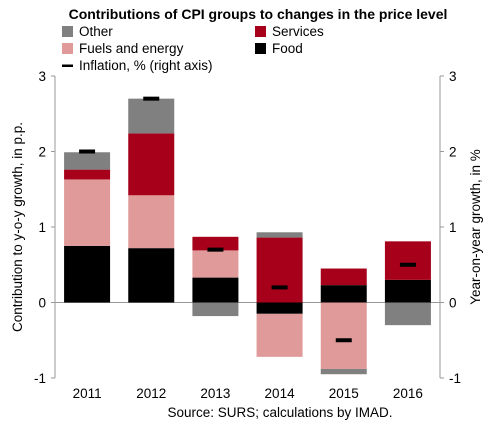 This screenshot has width=490, height=425. Describe the element at coordinates (343, 335) in the screenshot. I see `bar-fuels-and-energy-2015` at that location.